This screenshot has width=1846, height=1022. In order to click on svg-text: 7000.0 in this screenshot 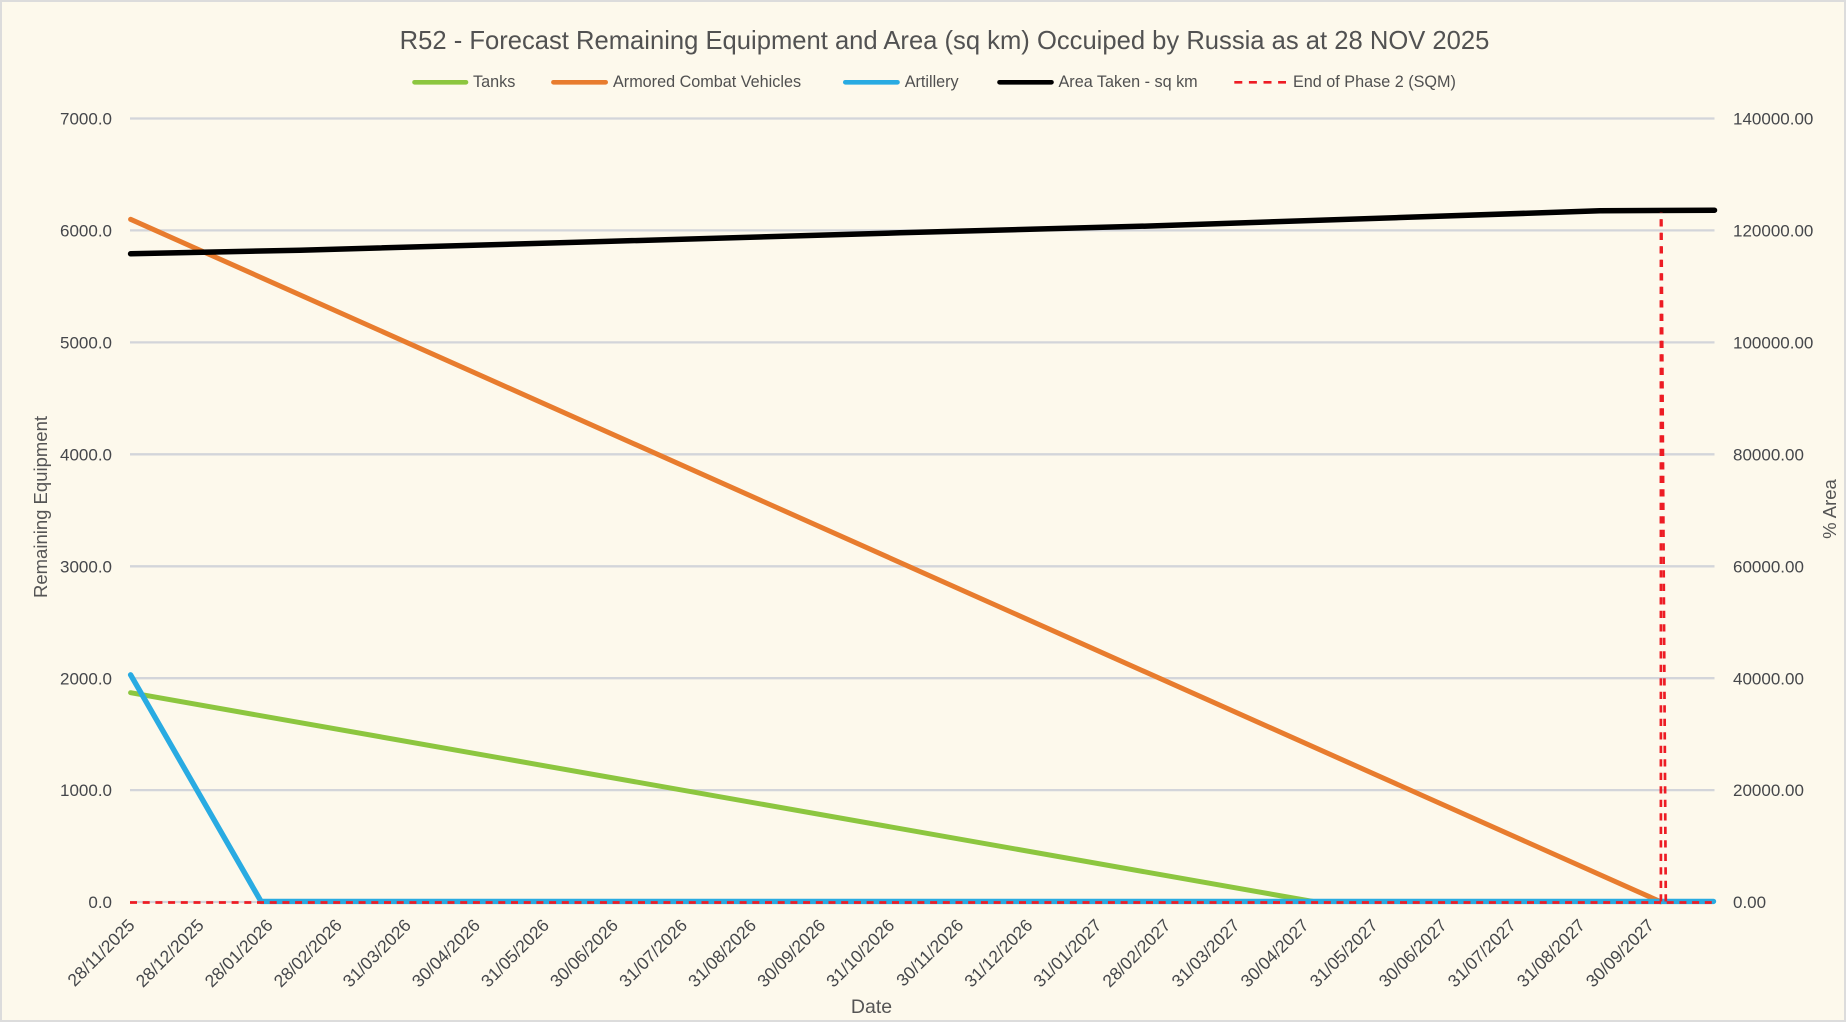, I will do `click(86, 119)`.